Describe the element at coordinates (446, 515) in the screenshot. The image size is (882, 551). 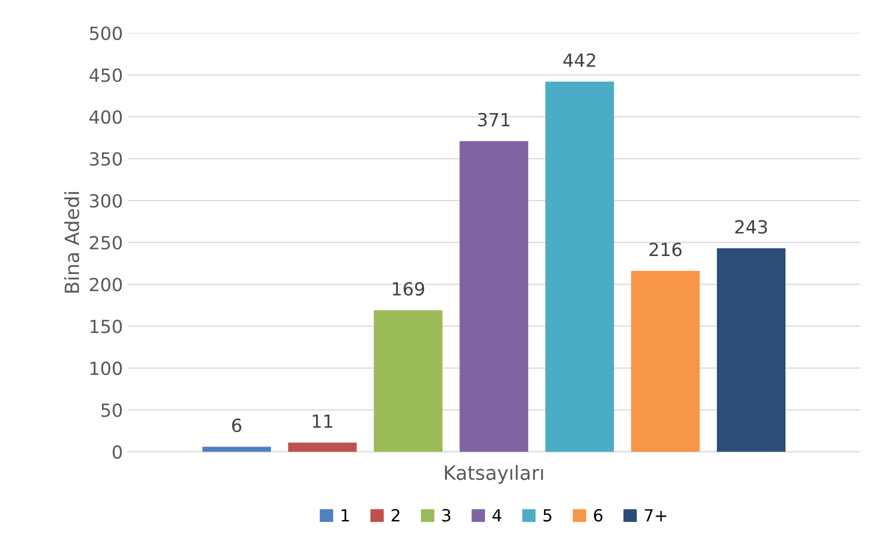
I see `legend-label: 3` at that location.